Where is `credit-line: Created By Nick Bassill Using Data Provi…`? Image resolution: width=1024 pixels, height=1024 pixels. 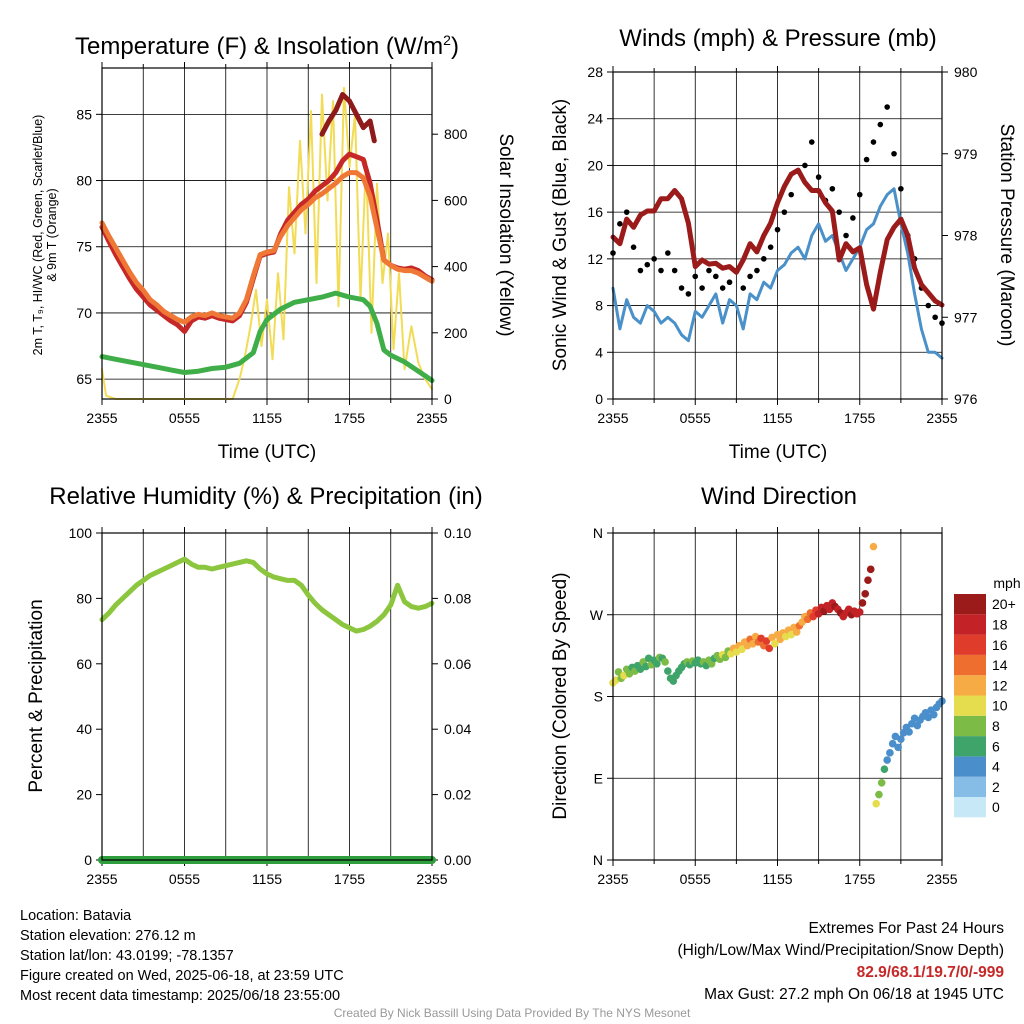 credit-line: Created By Nick Bassill Using Data Provi… is located at coordinates (512, 1013).